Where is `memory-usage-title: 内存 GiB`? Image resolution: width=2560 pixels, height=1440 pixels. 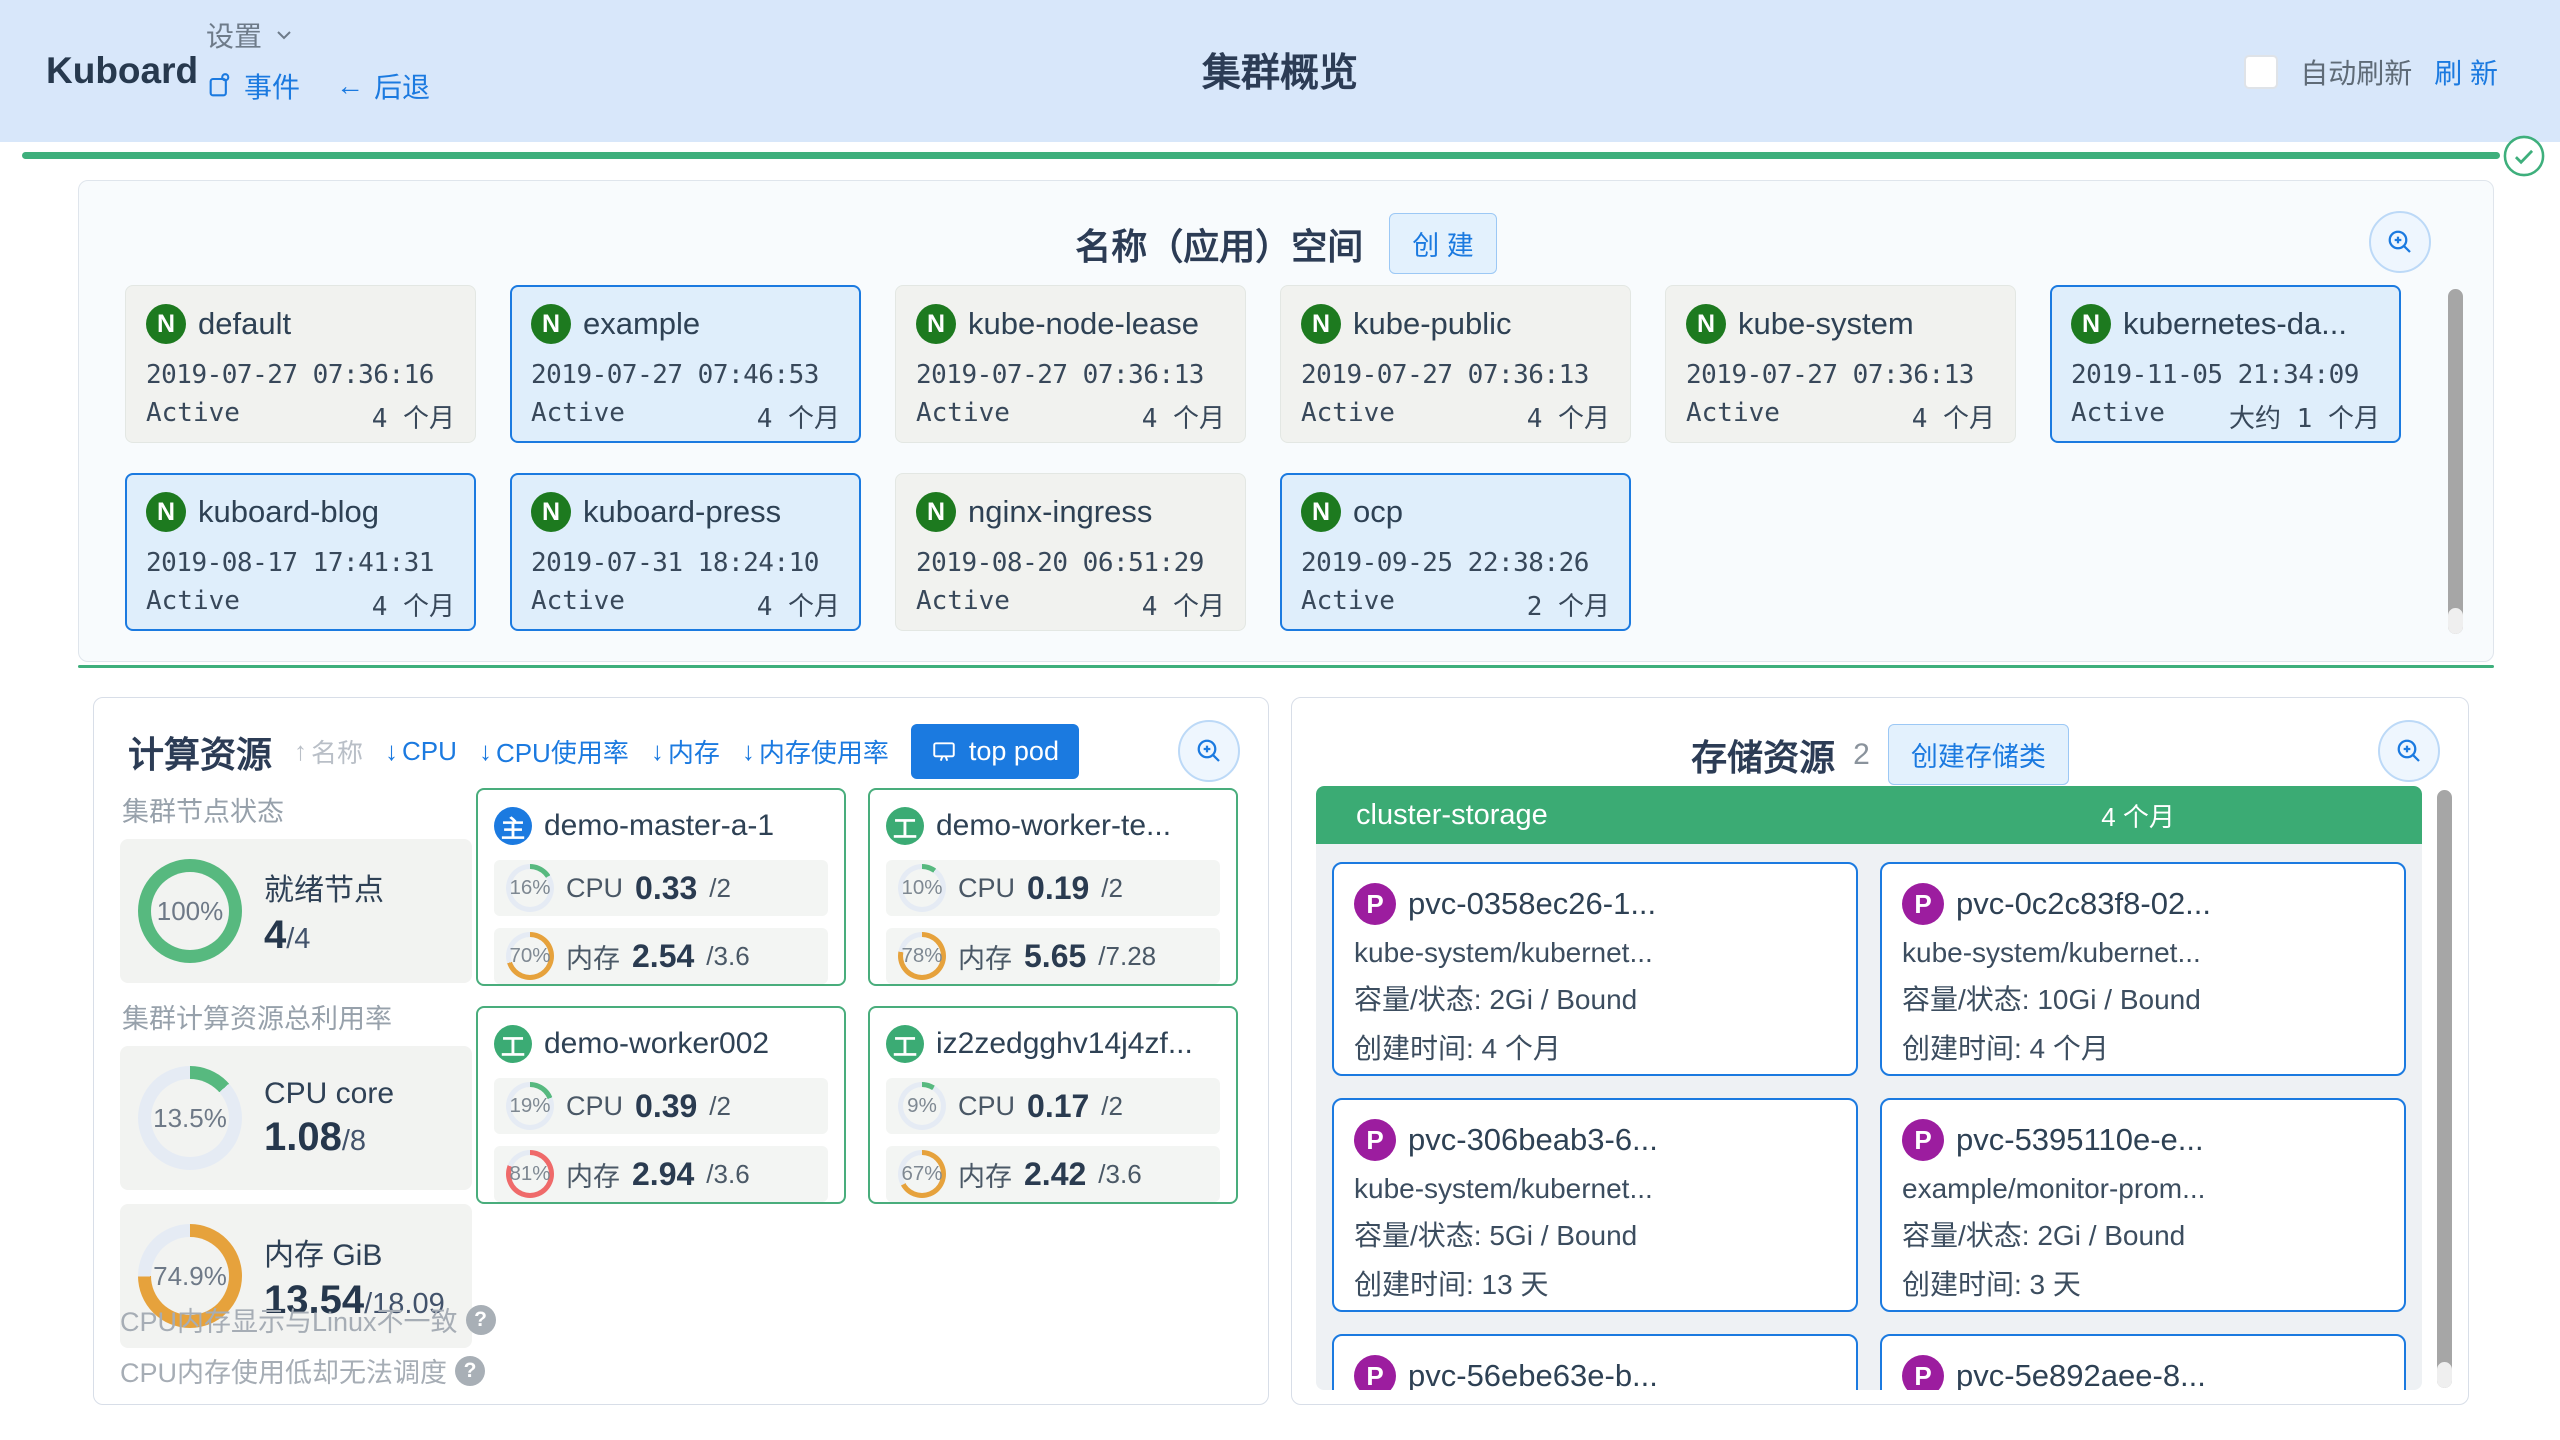 memory-usage-title: 内存 GiB is located at coordinates (323, 1255).